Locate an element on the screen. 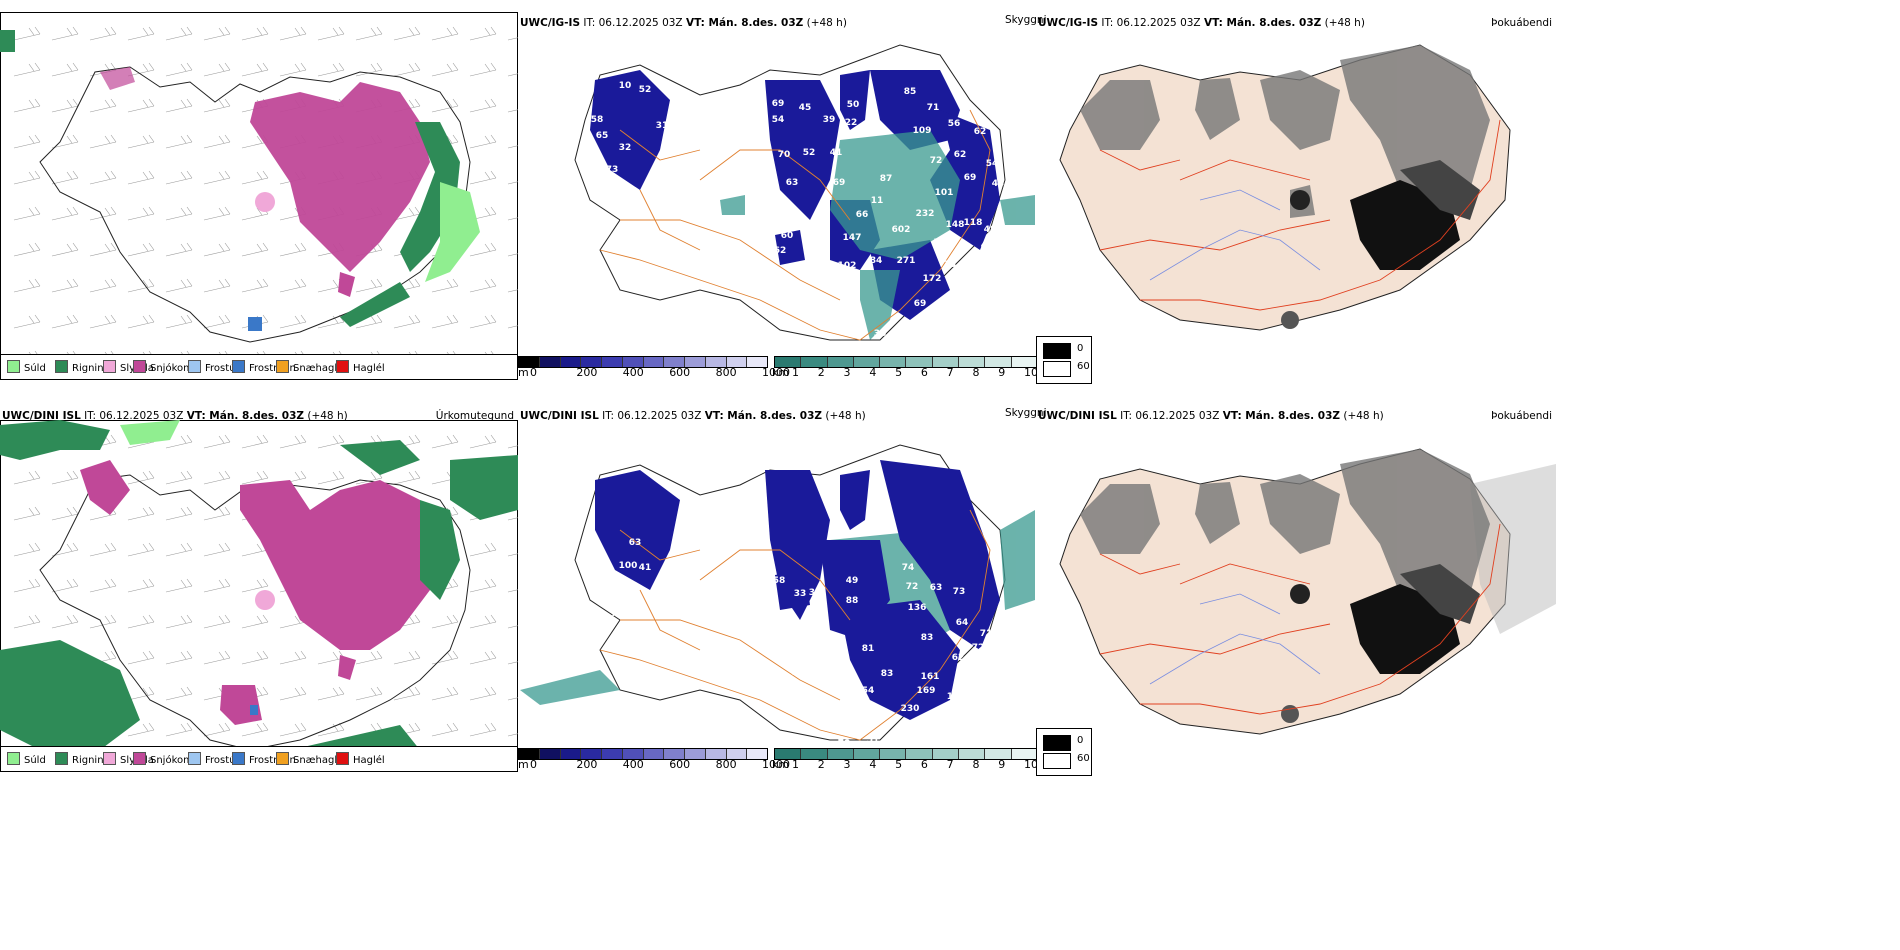 This screenshot has height=950, width=1900. visibility-contour-label: 147 is located at coordinates (852, 238).